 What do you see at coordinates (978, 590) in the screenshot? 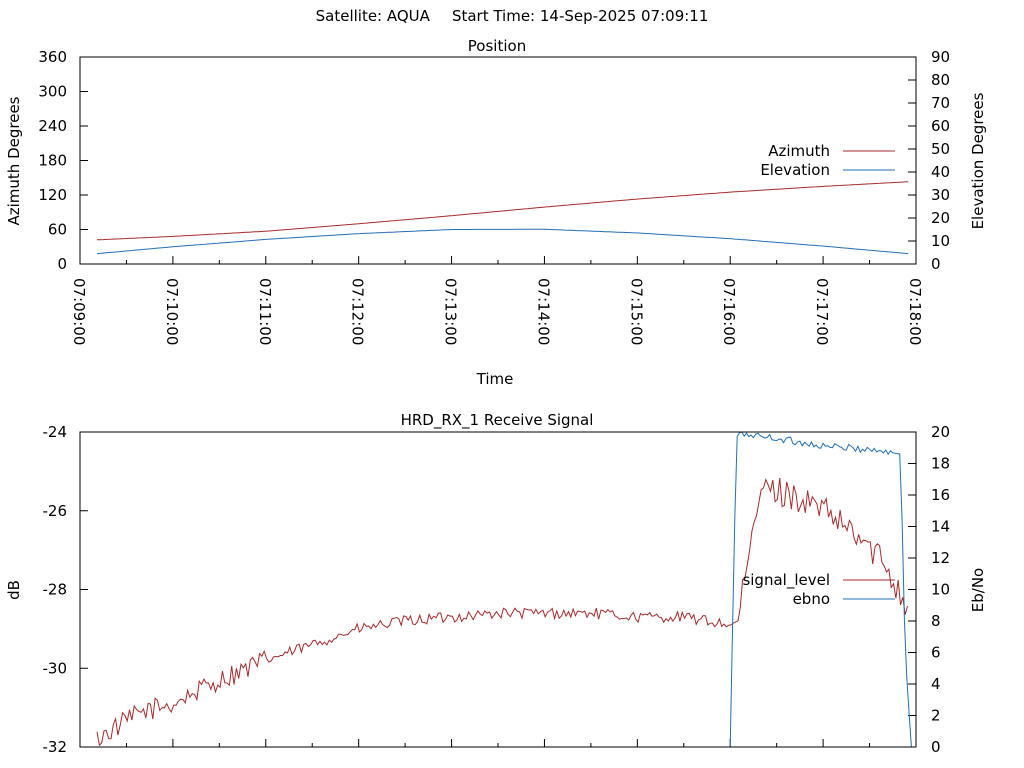
I see `y2-axis-label: Eb/No` at bounding box center [978, 590].